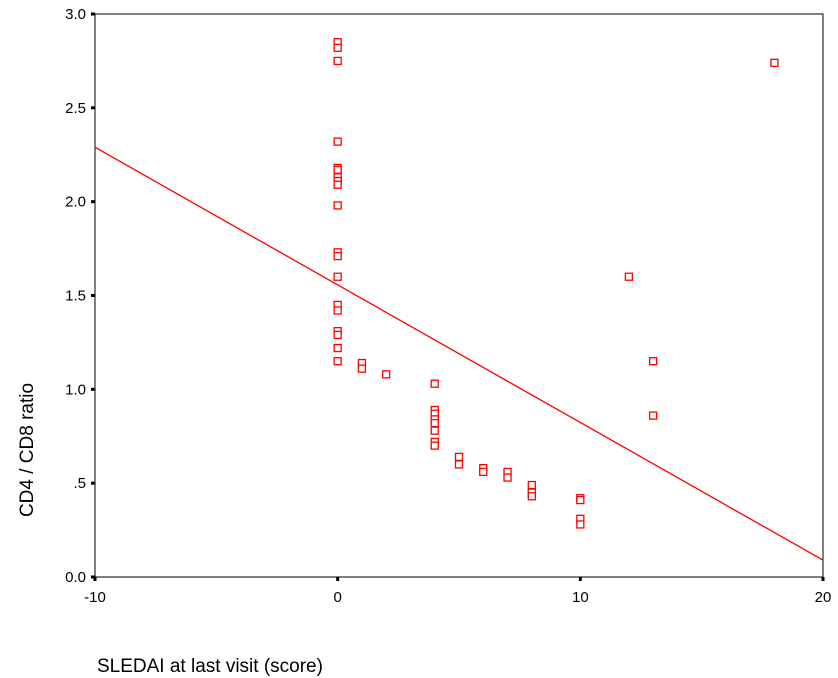 This screenshot has height=678, width=838. What do you see at coordinates (210, 666) in the screenshot?
I see `x-axis-title: SLEDAI at last visit (score)` at bounding box center [210, 666].